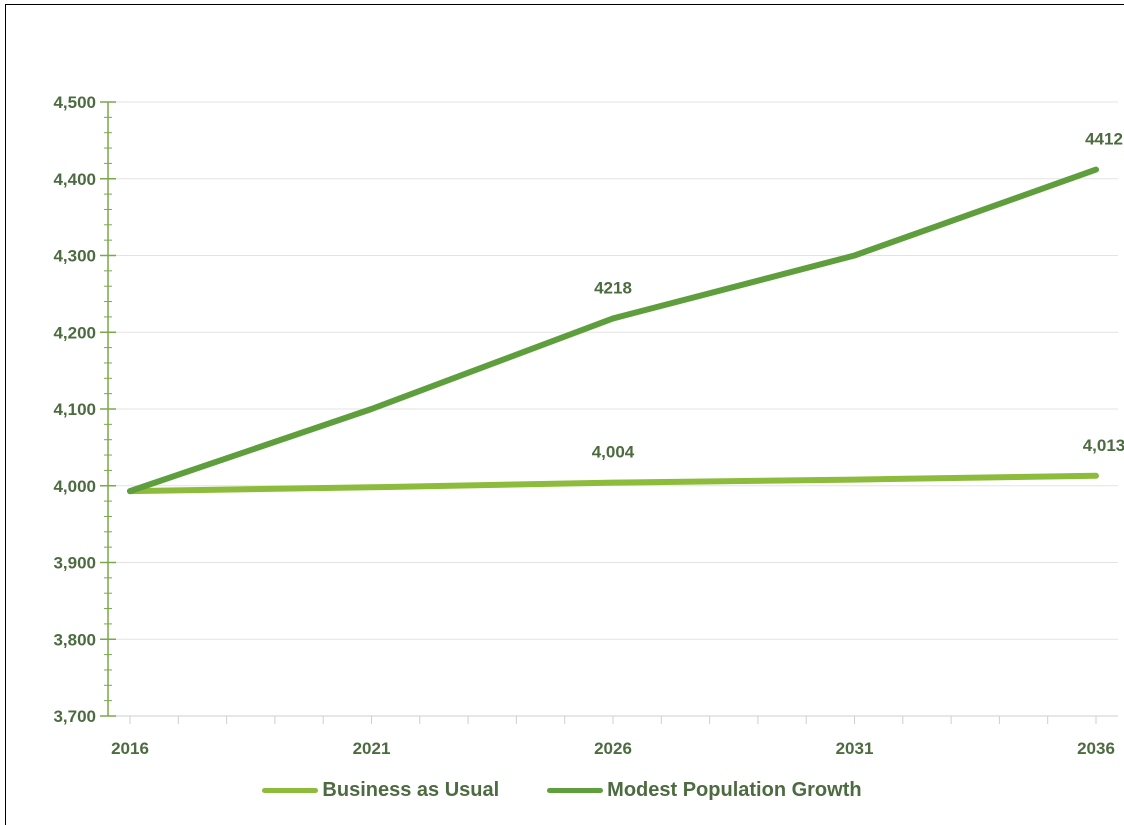  What do you see at coordinates (290, 790) in the screenshot?
I see `legend-swatch-business-as-usual` at bounding box center [290, 790].